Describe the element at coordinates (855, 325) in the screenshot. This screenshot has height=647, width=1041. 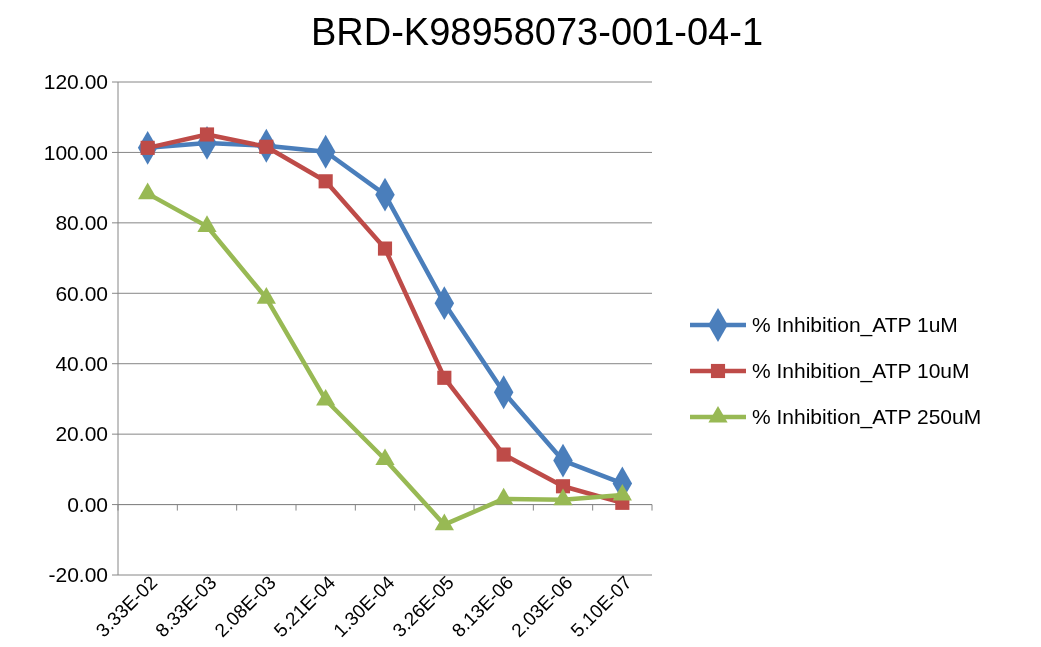
I see `legend-label: % Inhibition_ATP 1uM` at that location.